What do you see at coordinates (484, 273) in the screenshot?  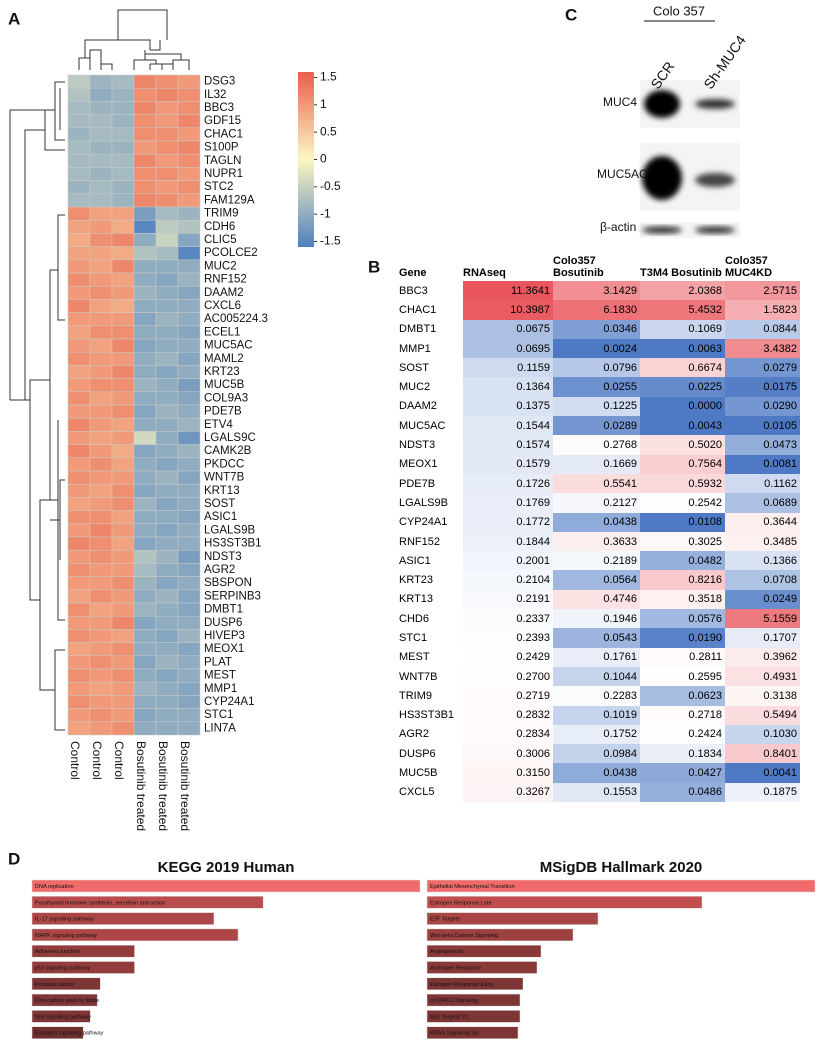 I see `header-cell: RNAseq` at bounding box center [484, 273].